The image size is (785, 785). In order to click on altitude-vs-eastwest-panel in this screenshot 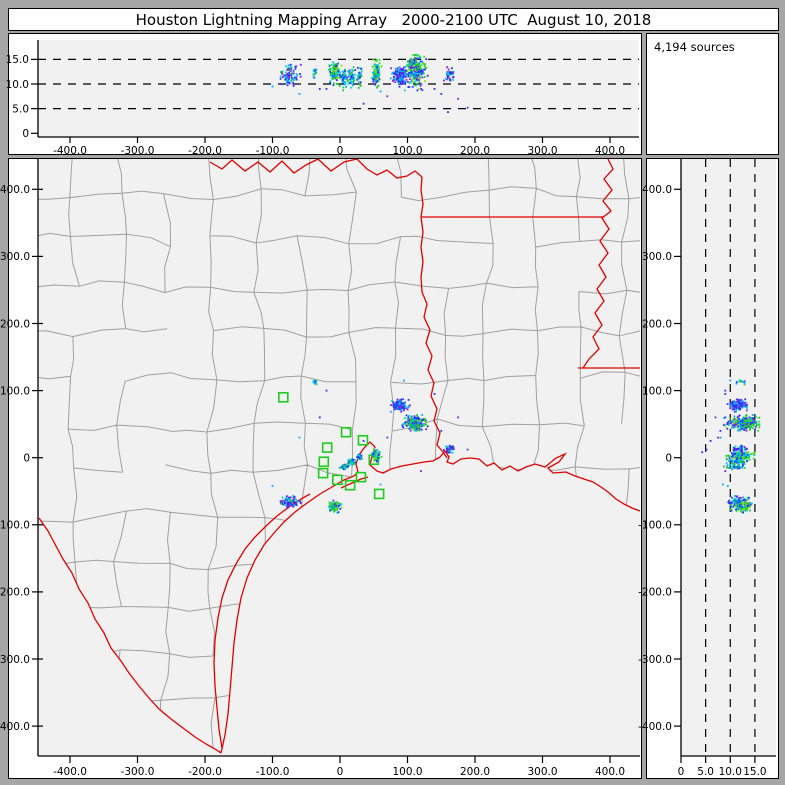, I will do `click(325, 94)`.